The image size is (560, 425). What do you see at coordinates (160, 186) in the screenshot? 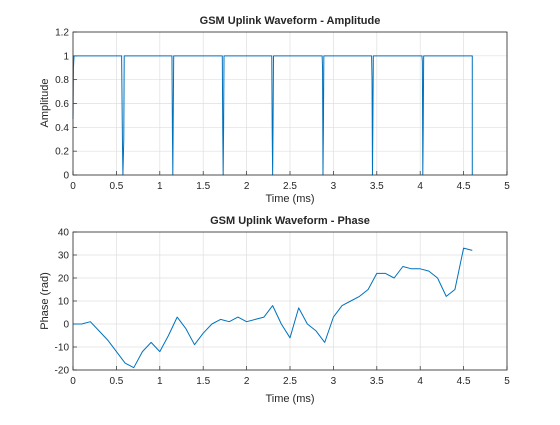
I see `amplitude-x-tick-label: 1` at bounding box center [160, 186].